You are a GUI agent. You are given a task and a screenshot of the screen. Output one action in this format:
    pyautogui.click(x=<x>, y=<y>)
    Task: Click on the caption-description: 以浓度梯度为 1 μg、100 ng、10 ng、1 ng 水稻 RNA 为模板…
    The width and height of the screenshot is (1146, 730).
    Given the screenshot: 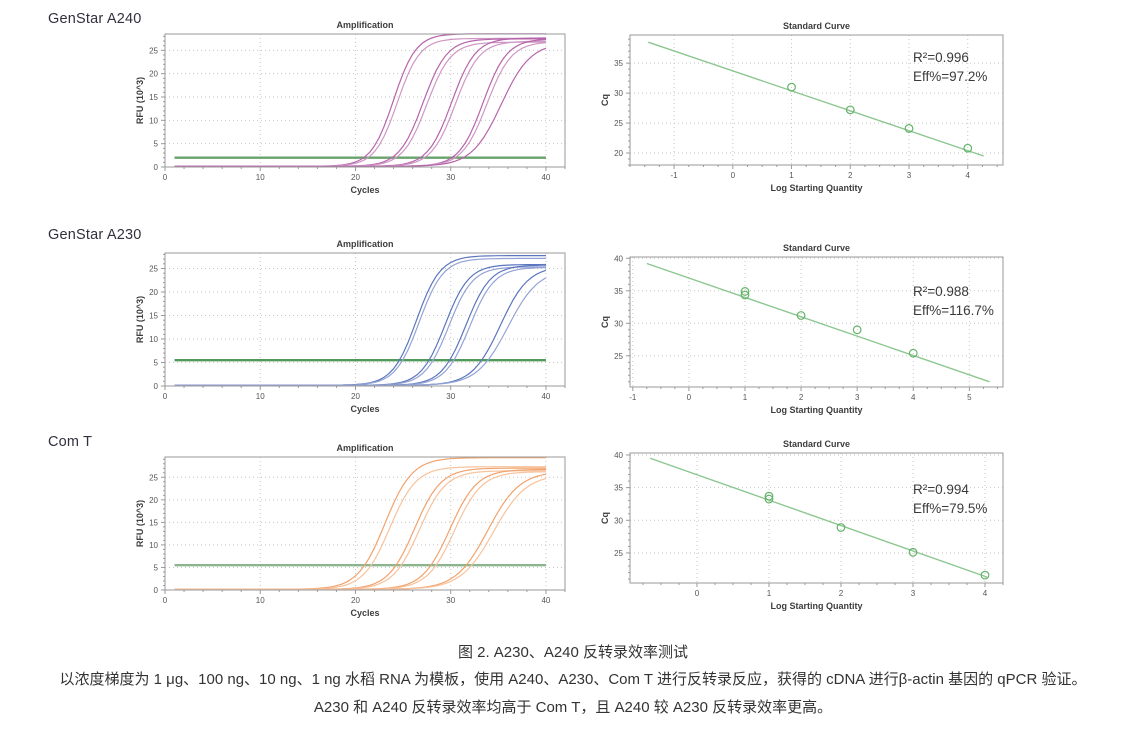 What is the action you would take?
    pyautogui.click(x=573, y=679)
    